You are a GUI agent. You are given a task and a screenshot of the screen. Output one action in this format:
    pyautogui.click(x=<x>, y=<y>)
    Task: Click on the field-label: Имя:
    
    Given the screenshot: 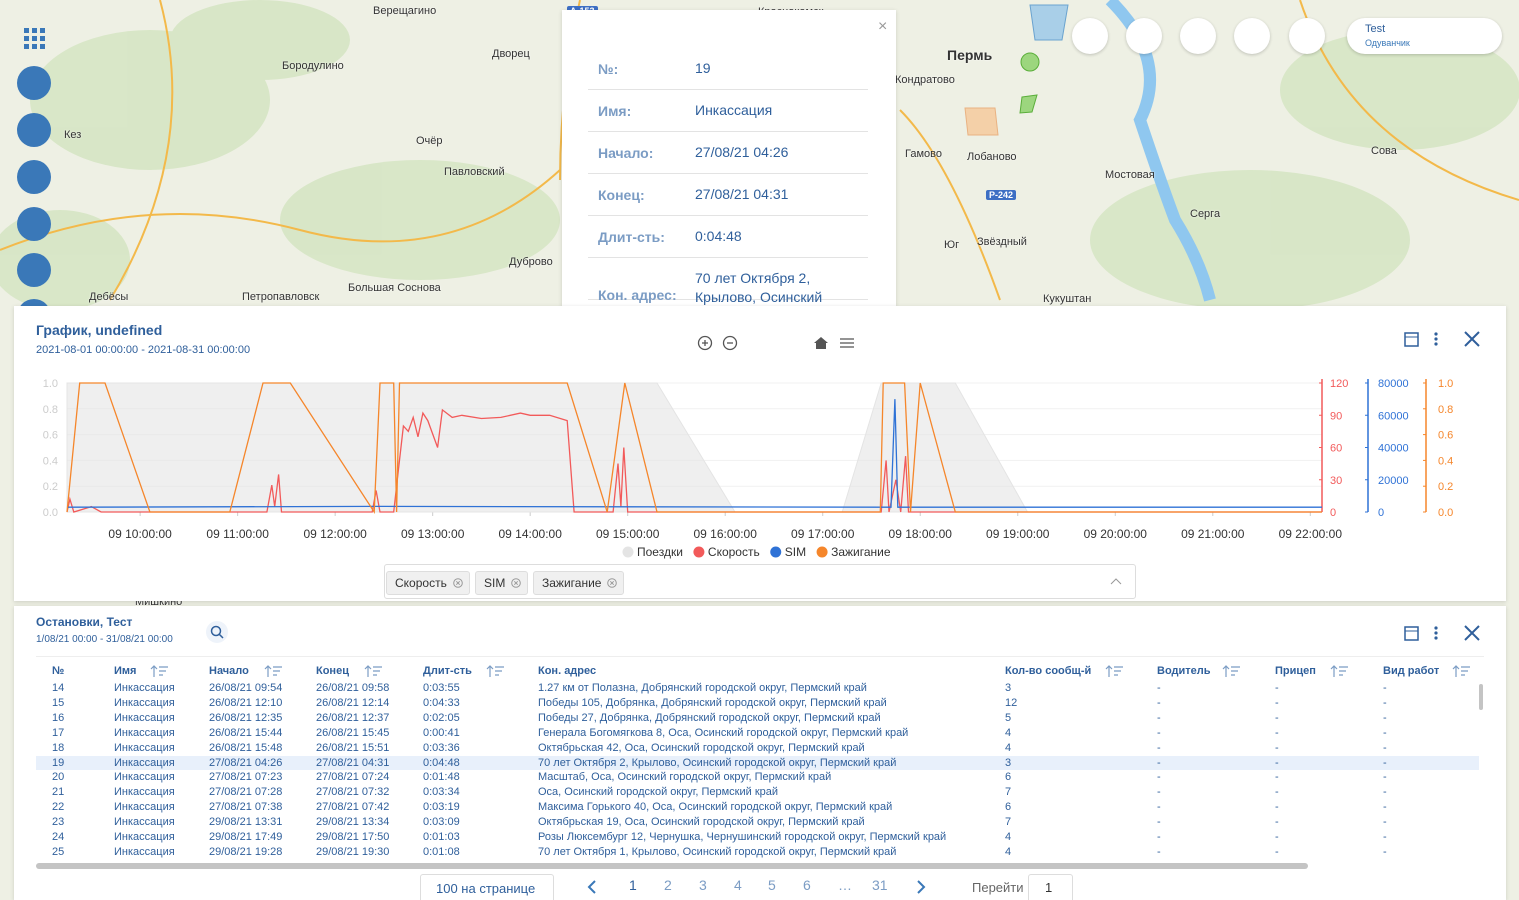 What is the action you would take?
    pyautogui.click(x=615, y=111)
    